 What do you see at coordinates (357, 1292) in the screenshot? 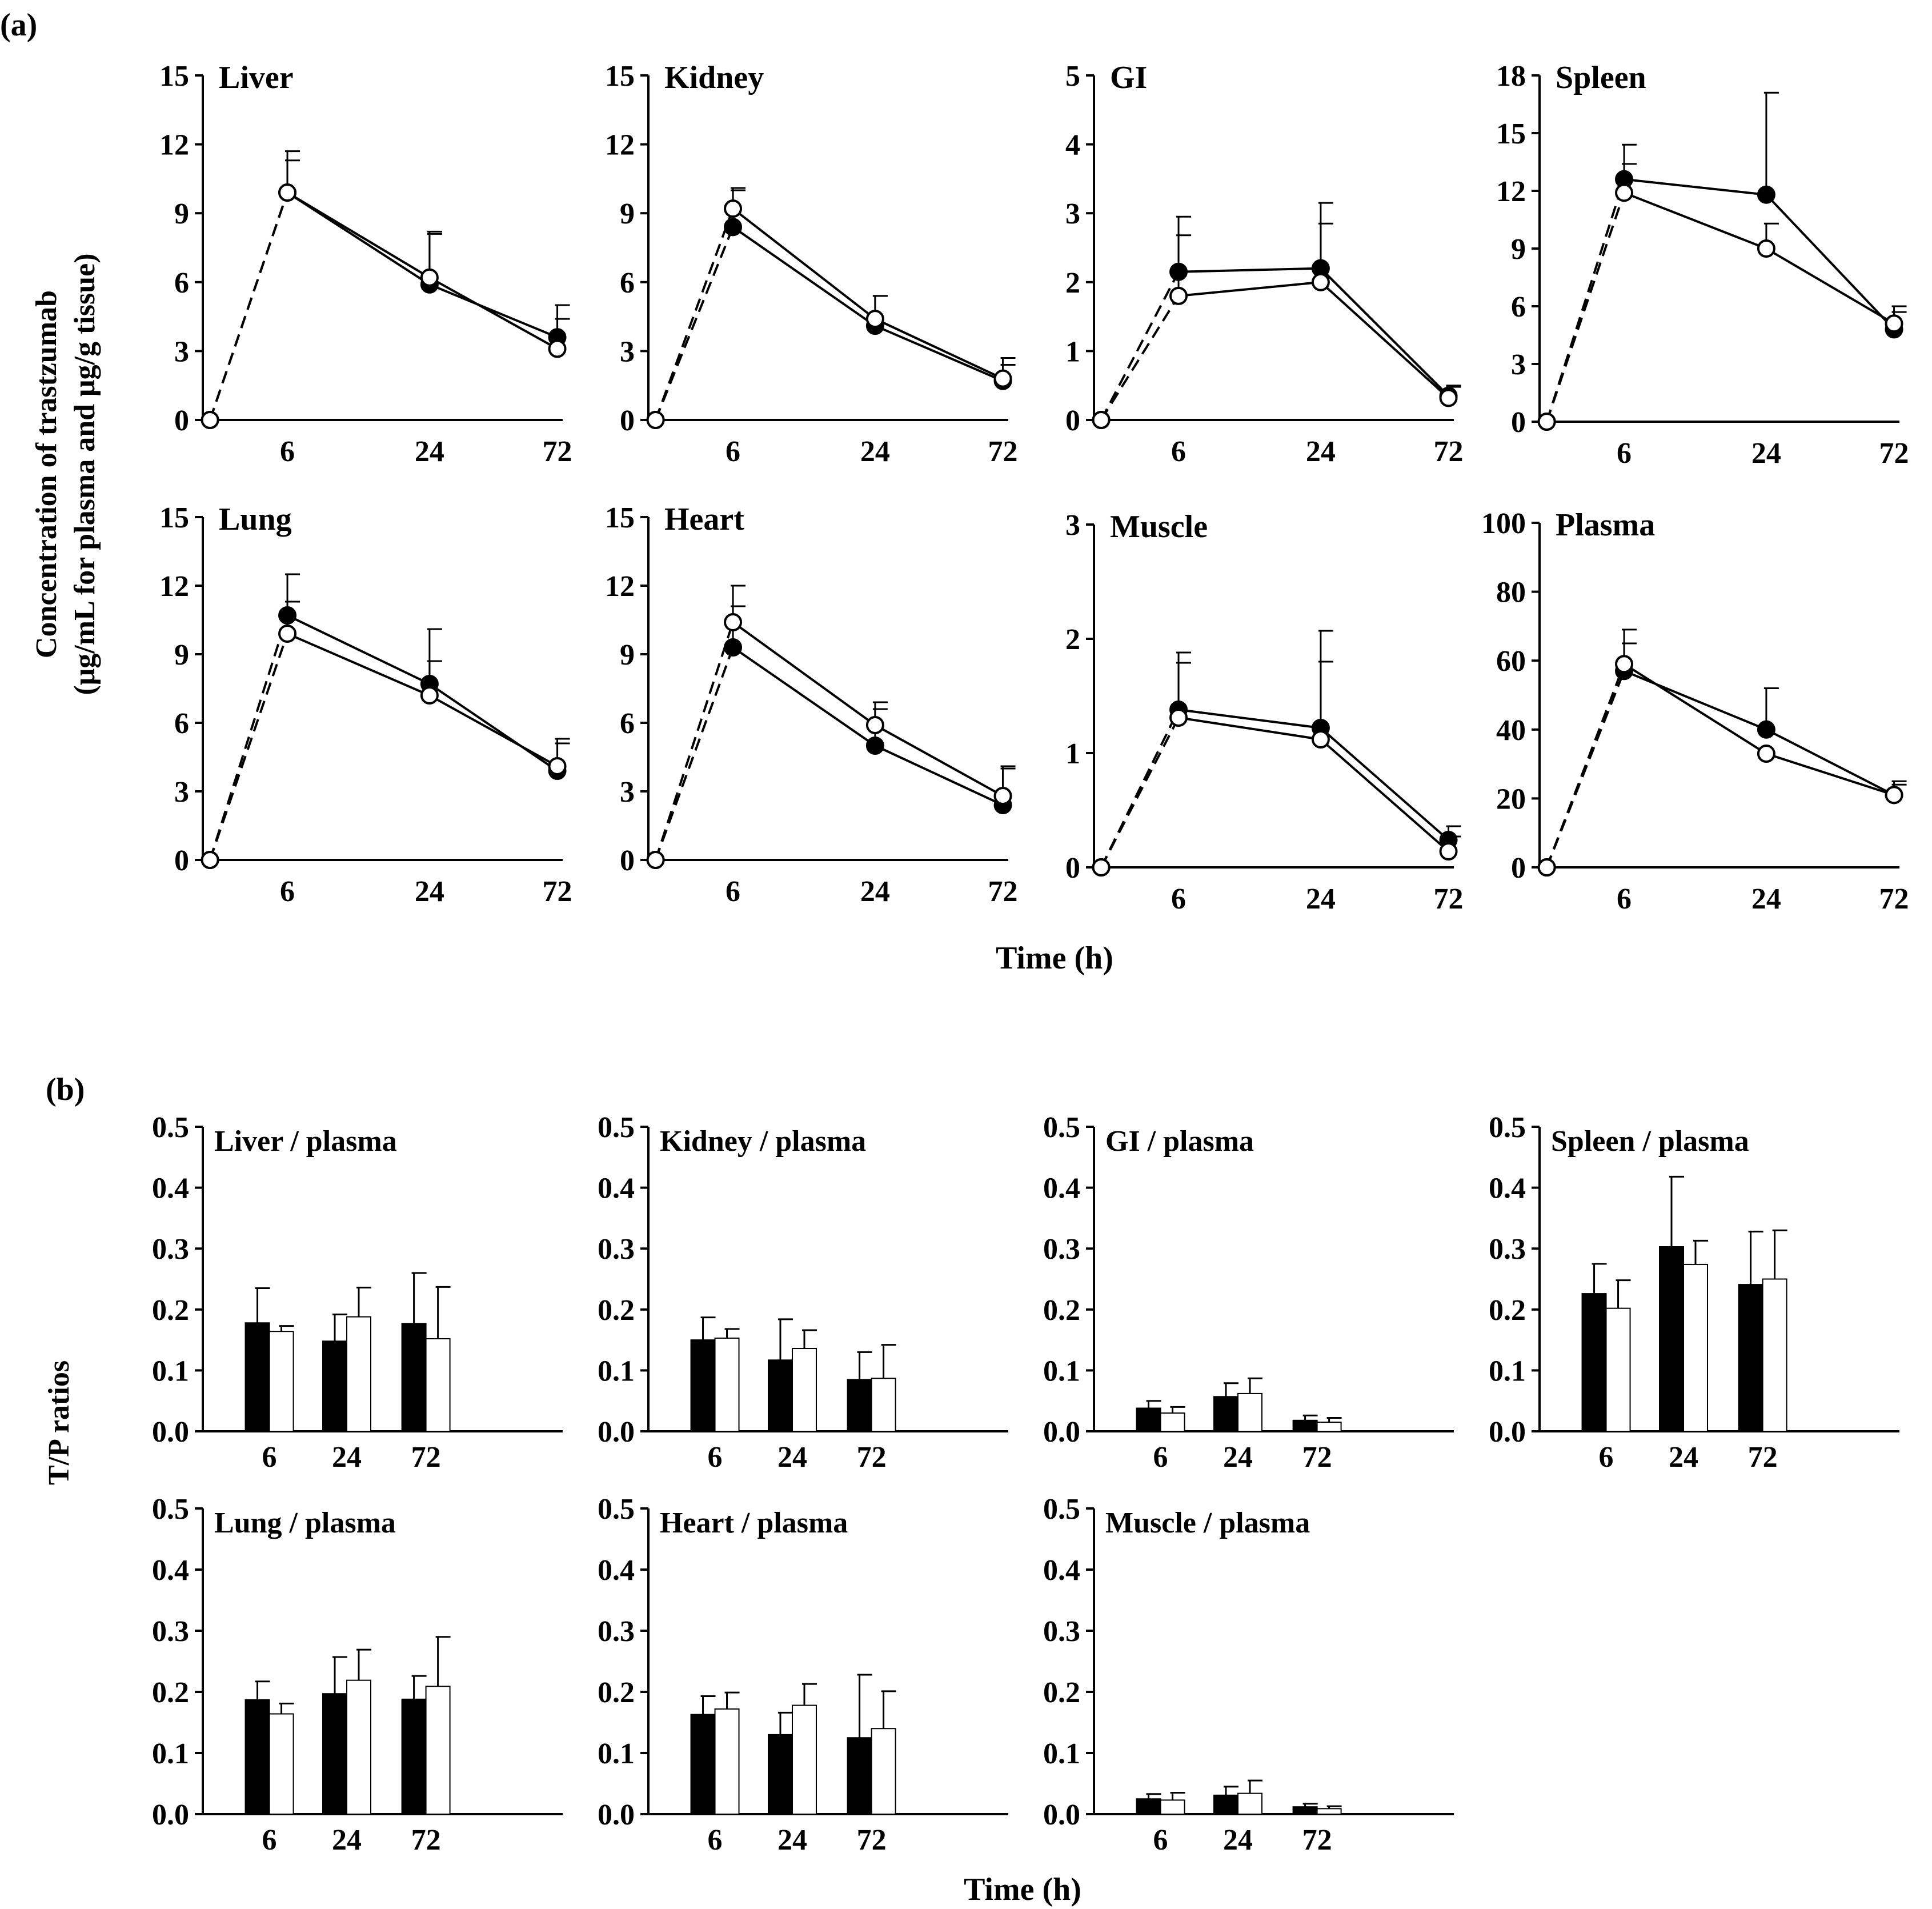
I see `chart-liver-plasma: 0.0 0.1 0.2 0.3 0.4 0.5 6 24 72 Liver / plasma` at bounding box center [357, 1292].